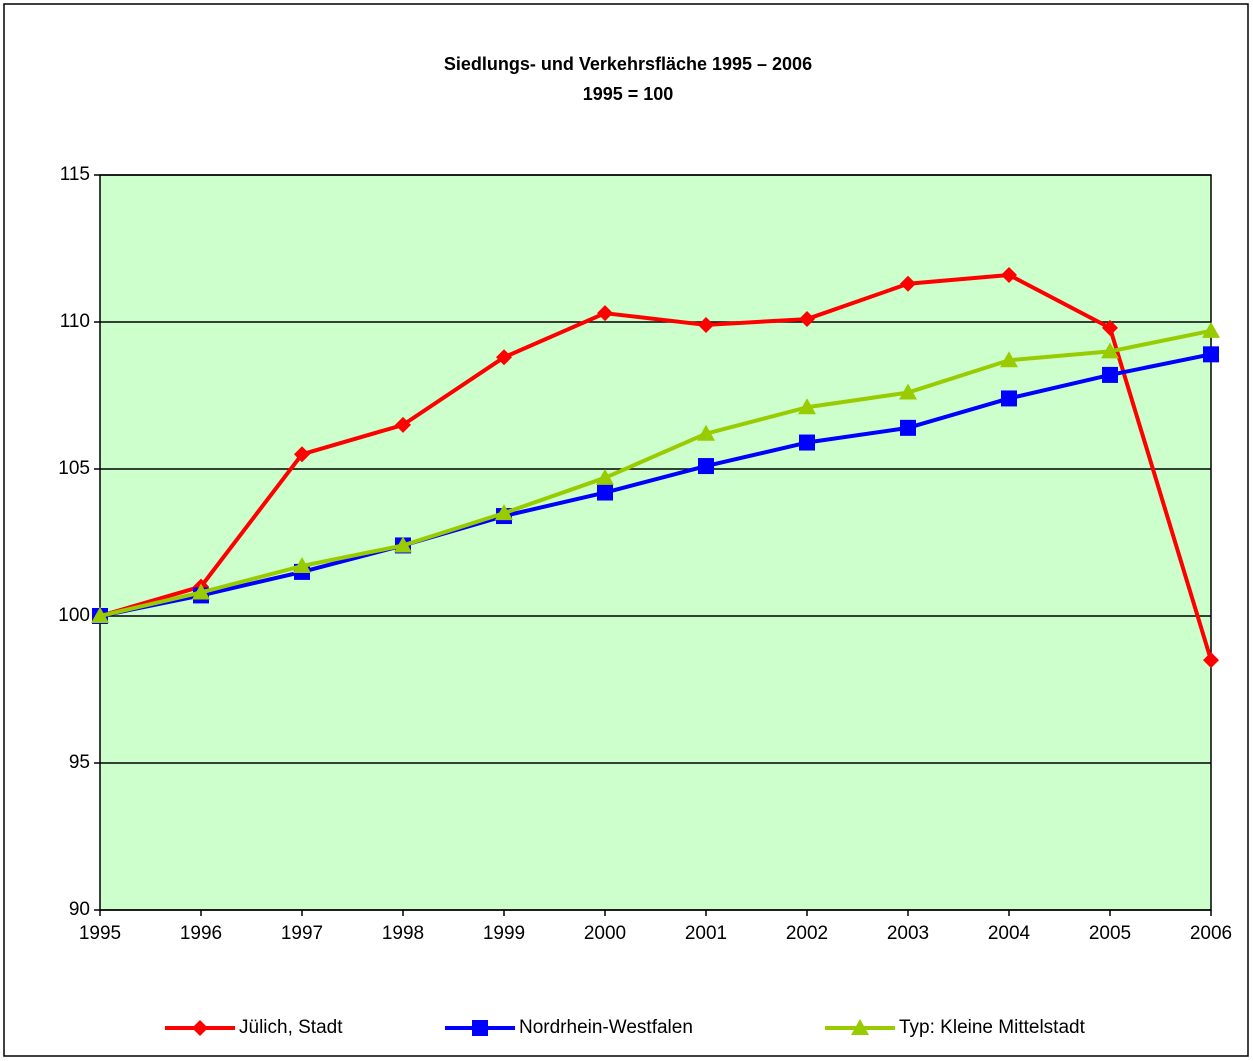 The height and width of the screenshot is (1061, 1253). Describe the element at coordinates (606, 1027) in the screenshot. I see `legend-label: Nordrhein-Westfalen` at that location.